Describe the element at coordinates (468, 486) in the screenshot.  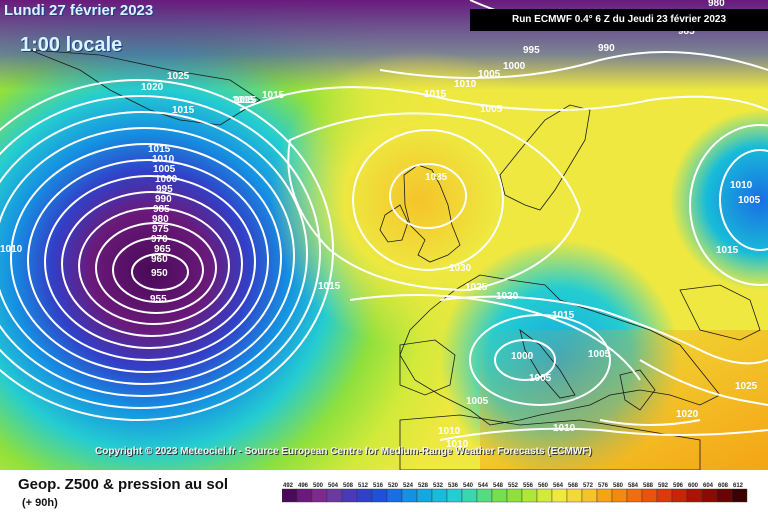
I see `legend-tick-label: 540` at that location.